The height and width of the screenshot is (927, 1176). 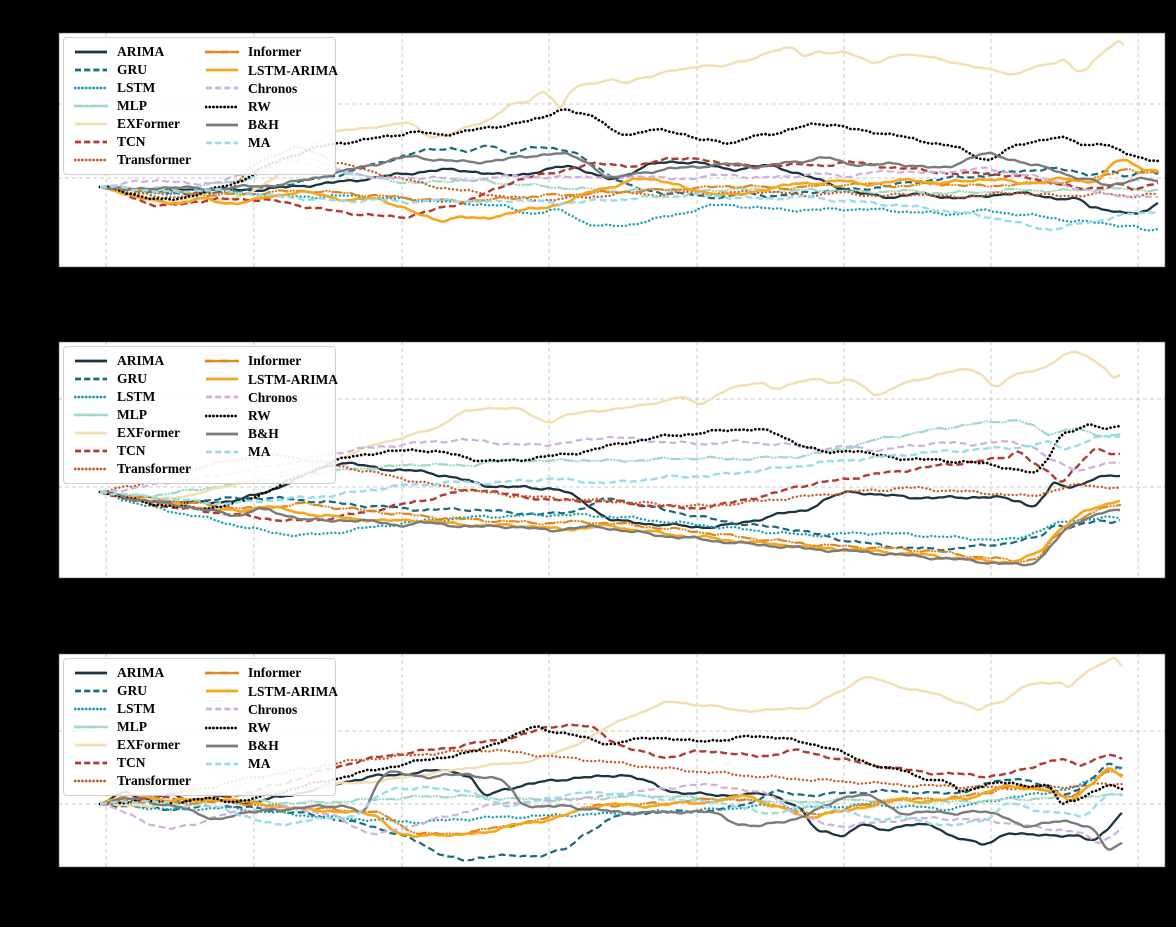 I want to click on legend-label: MA, so click(x=259, y=452).